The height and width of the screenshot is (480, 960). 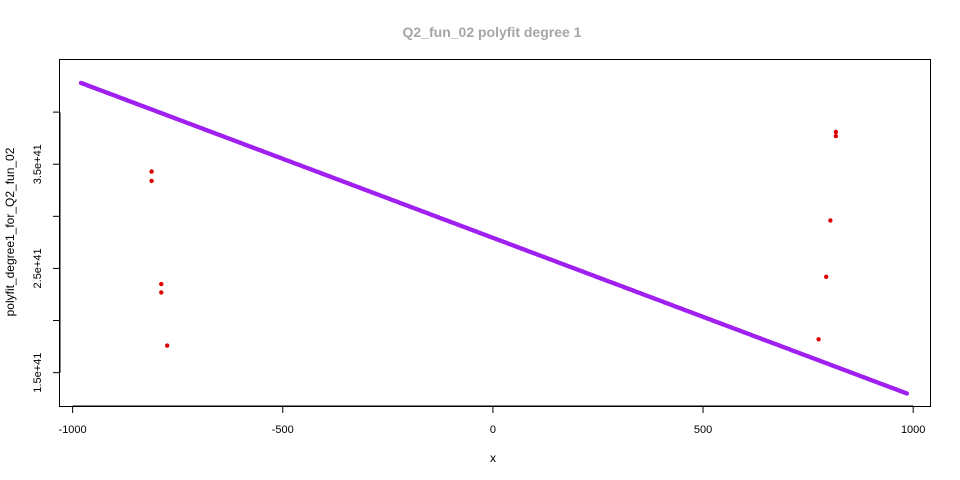 What do you see at coordinates (493, 430) in the screenshot?
I see `x-tick-label: 0` at bounding box center [493, 430].